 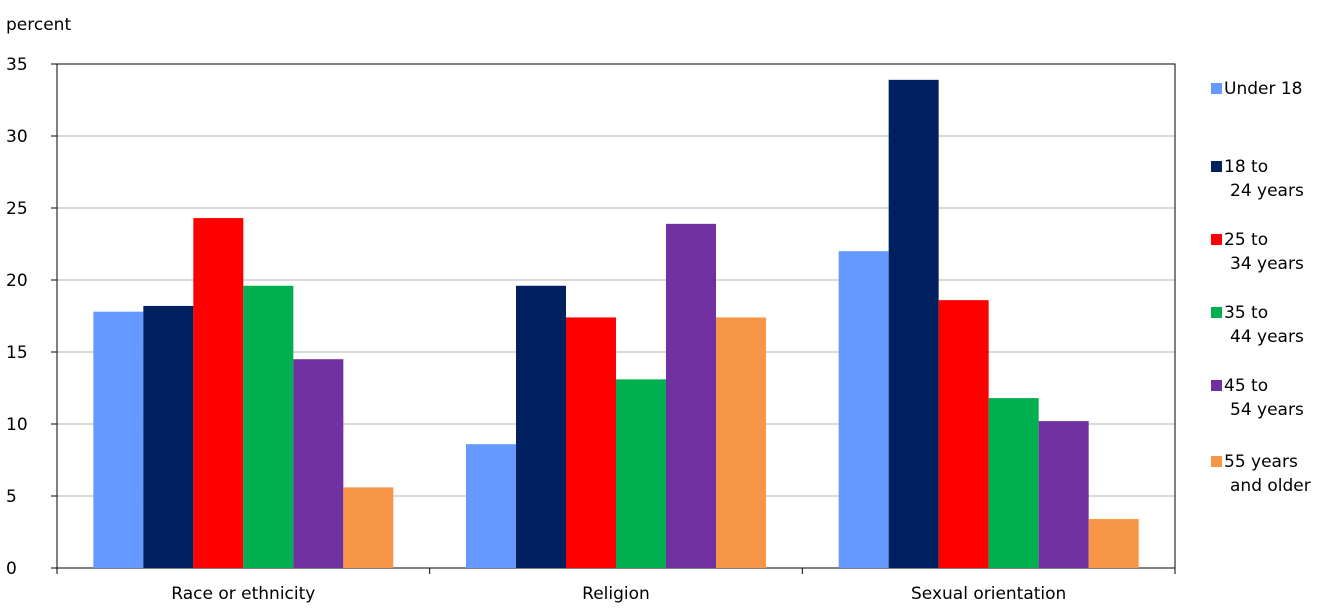 What do you see at coordinates (17, 425) in the screenshot?
I see `y-tick-label: 10` at bounding box center [17, 425].